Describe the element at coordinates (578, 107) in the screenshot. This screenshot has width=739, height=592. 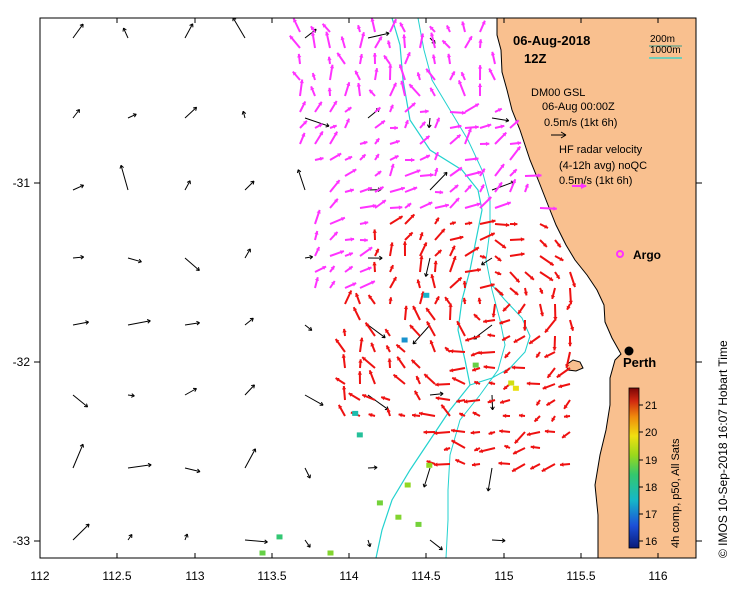
I see `model-legend-time: 06-Aug 00:00Z` at that location.